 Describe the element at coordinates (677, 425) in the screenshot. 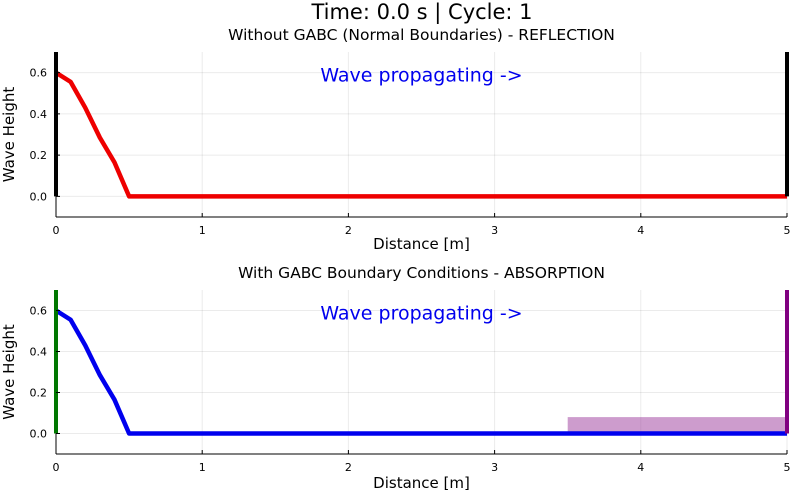

I see `absorption-zone` at that location.